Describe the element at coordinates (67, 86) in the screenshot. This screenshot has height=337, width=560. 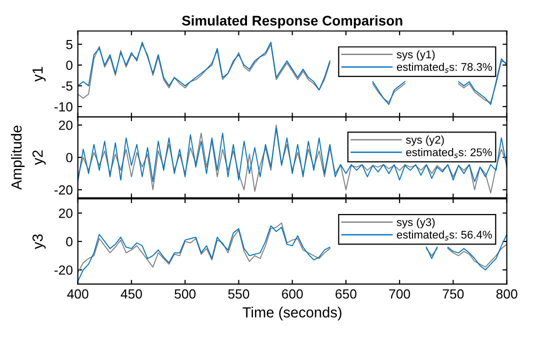
I see `y-tick-label: -5` at that location.